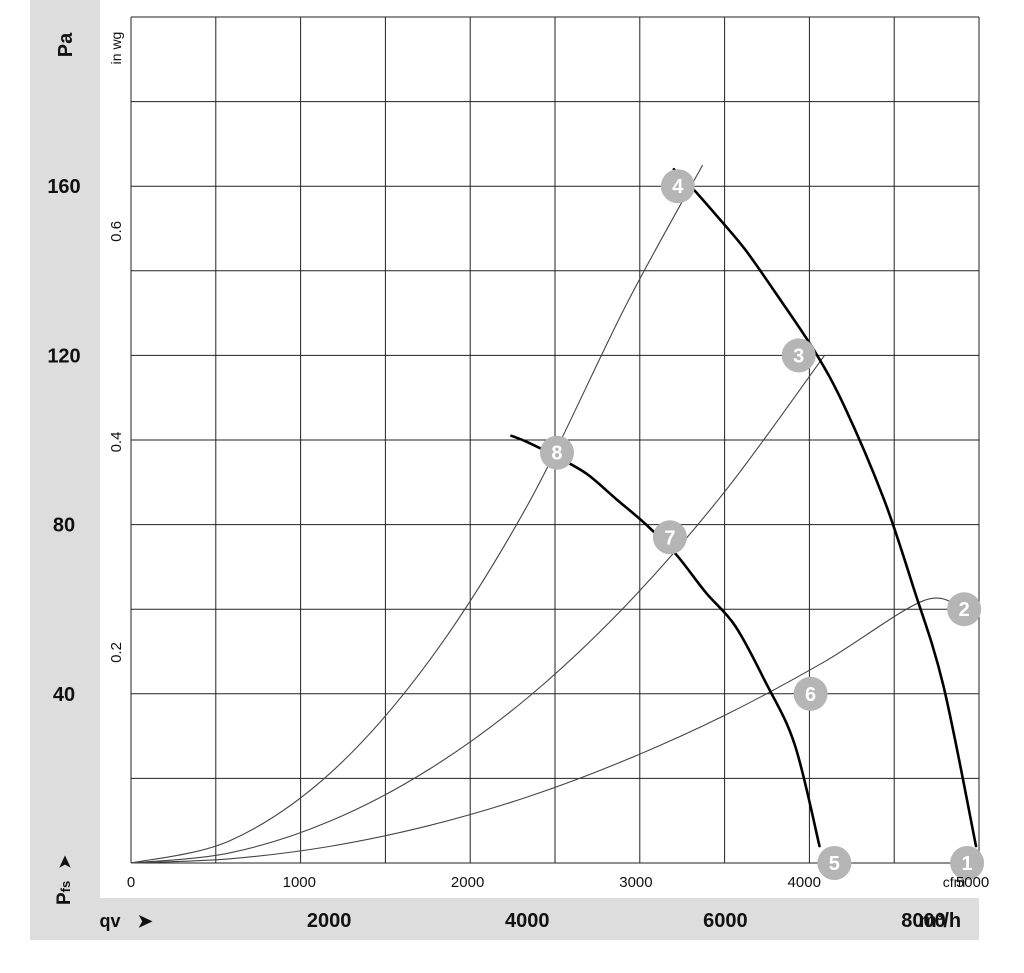  Describe the element at coordinates (954, 882) in the screenshot. I see `x-axis-unit-cfm: cfm` at that location.